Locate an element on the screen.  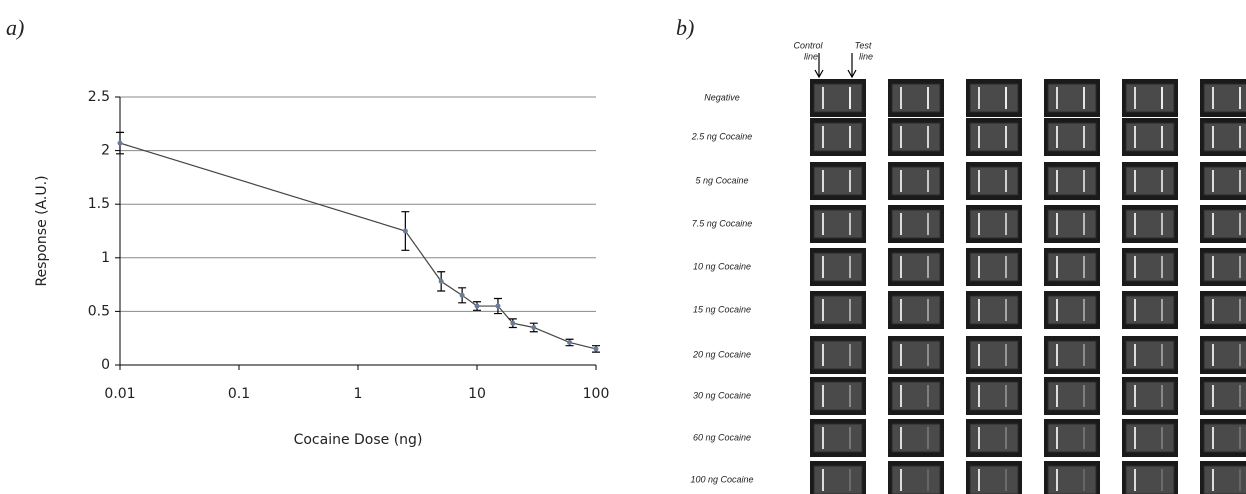
x-axis-label: Cocaine Dose (ng) is located at coordinates (358, 440).